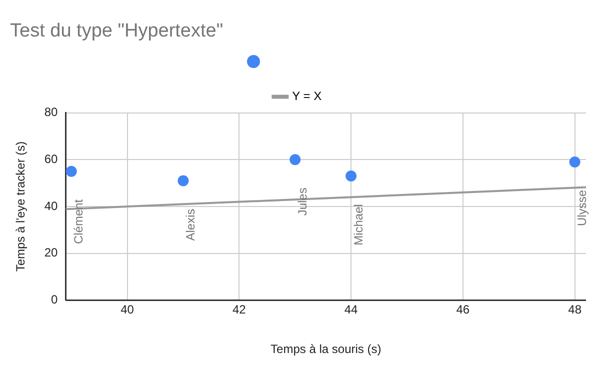 The image size is (600, 371). Describe the element at coordinates (117, 31) in the screenshot. I see `chart-title: Test du type "Hypertexte"` at that location.